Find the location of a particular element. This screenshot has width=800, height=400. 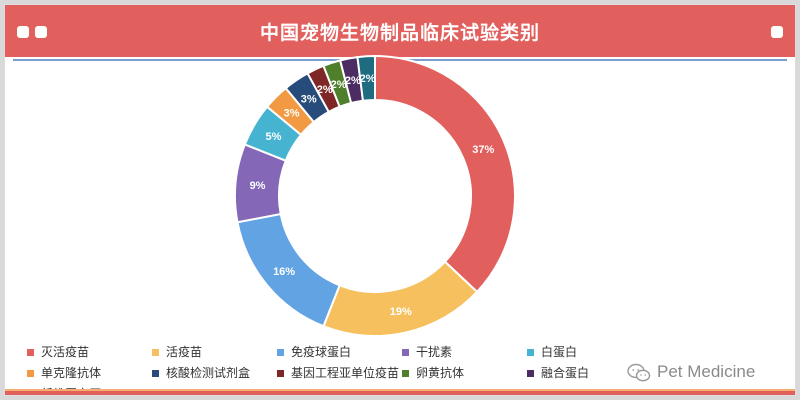

donut-slice-label-3: 16% is located at coordinates (284, 272).